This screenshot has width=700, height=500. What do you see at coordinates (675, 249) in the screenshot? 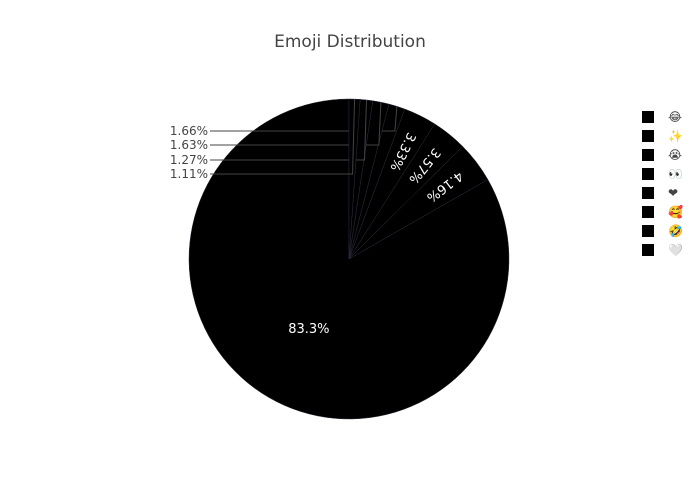
I see `legend-label: 🤍` at bounding box center [675, 249].